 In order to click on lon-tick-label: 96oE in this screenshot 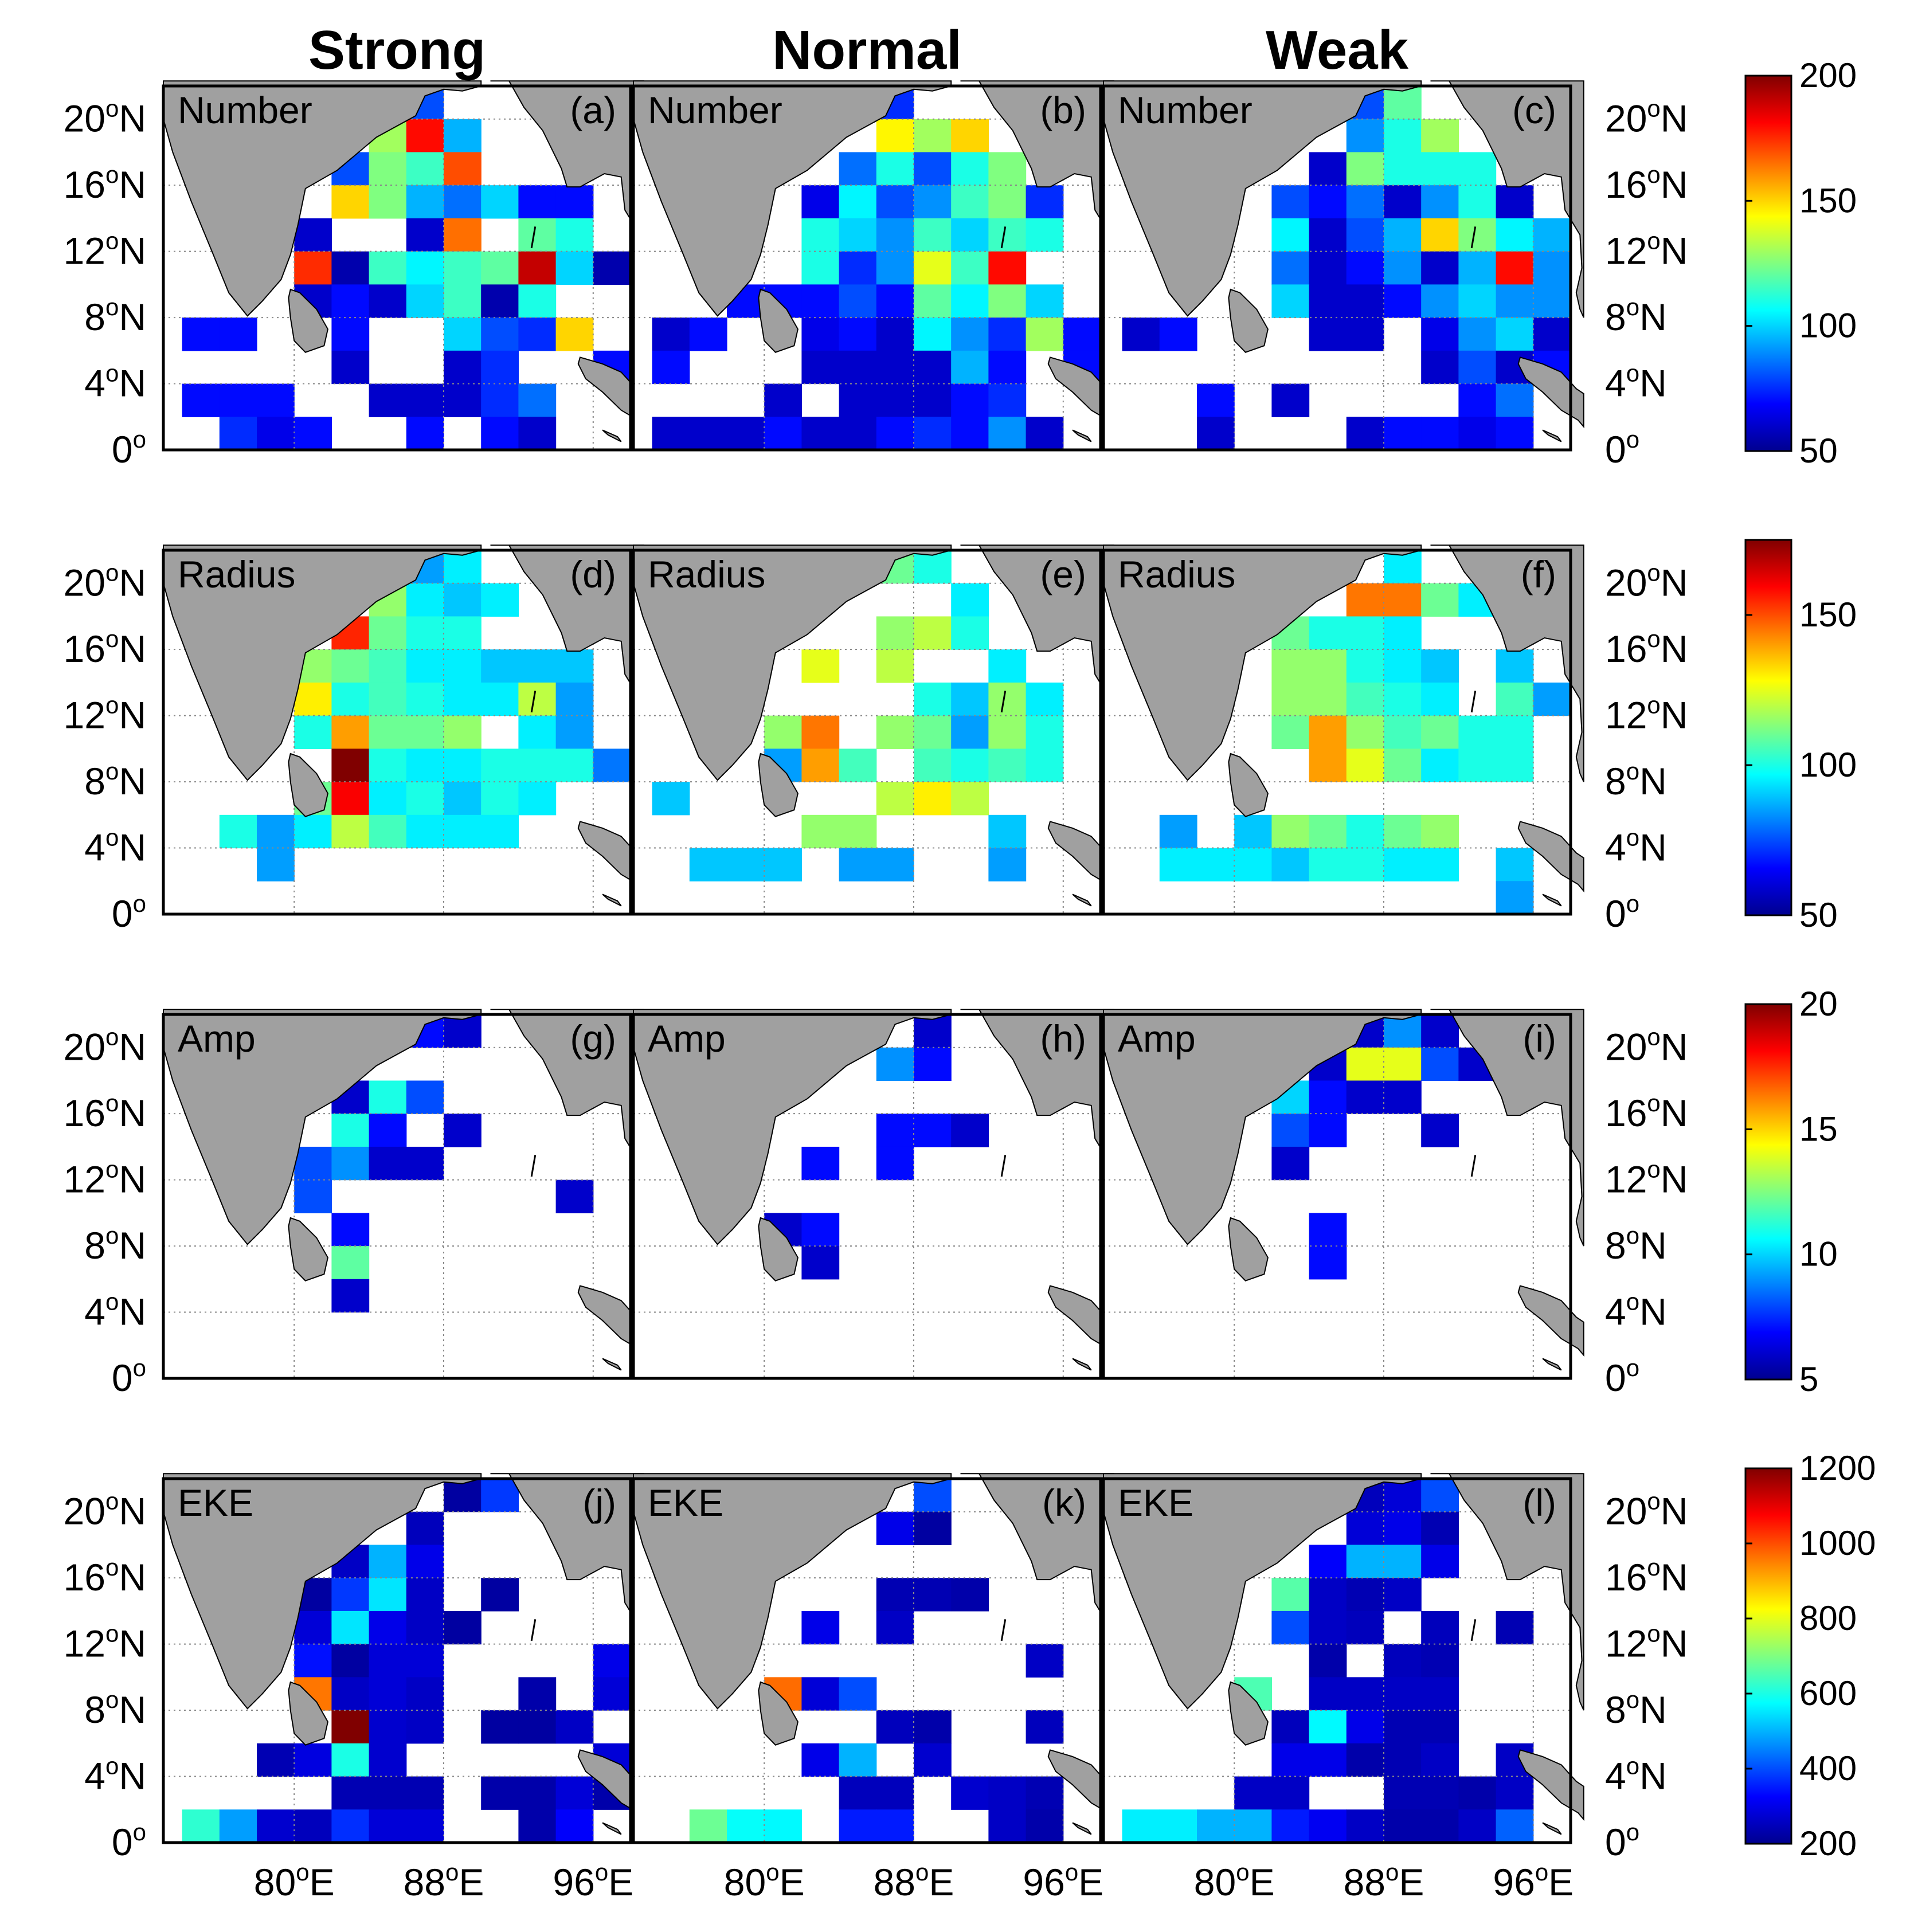, I will do `click(1063, 1881)`.